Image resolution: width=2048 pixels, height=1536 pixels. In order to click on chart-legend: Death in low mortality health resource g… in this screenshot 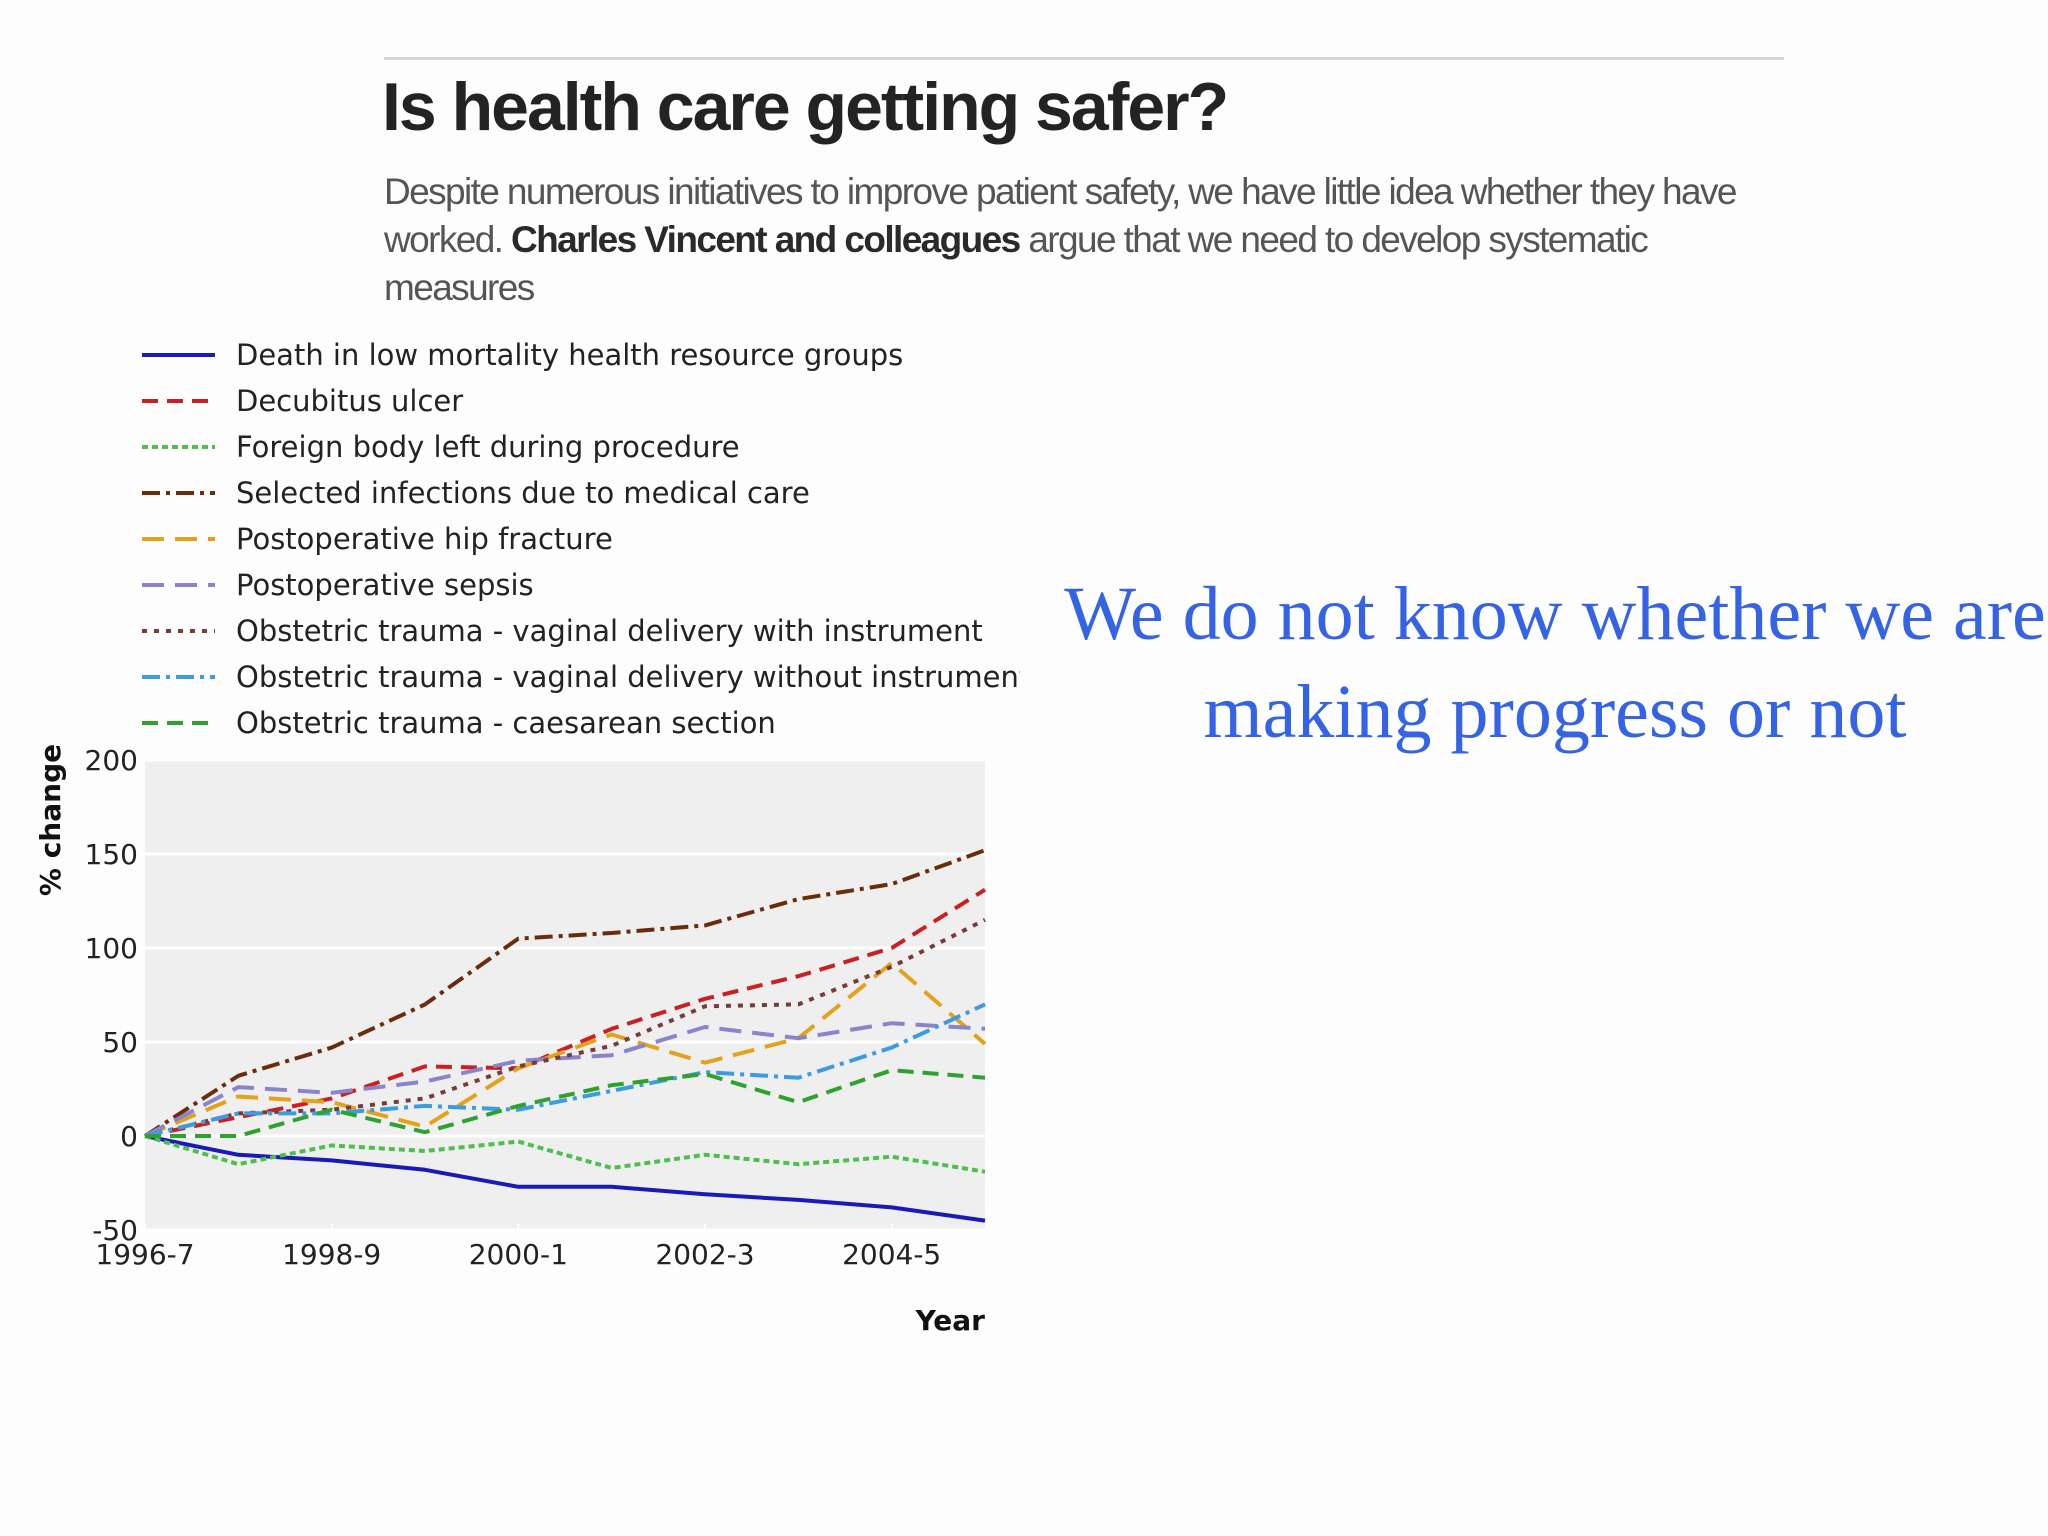, I will do `click(581, 539)`.